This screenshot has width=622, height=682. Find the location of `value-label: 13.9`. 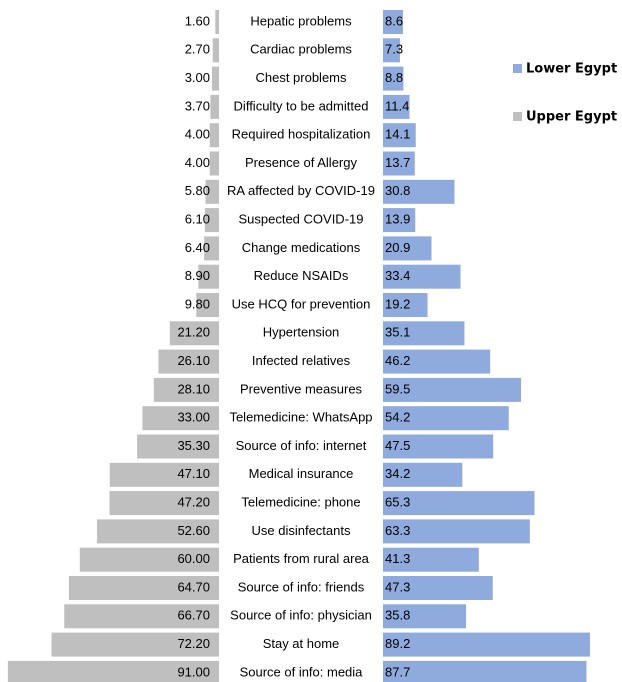

value-label: 13.9 is located at coordinates (397, 219).